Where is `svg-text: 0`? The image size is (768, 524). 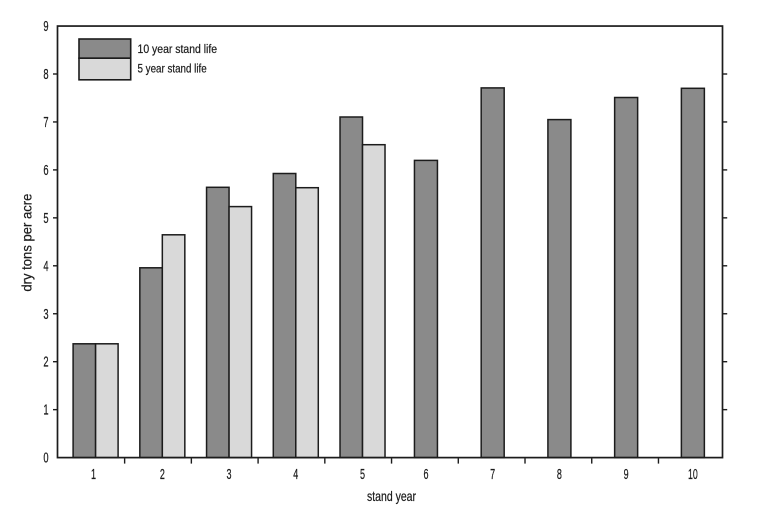
svg-text: 0 is located at coordinates (45, 459).